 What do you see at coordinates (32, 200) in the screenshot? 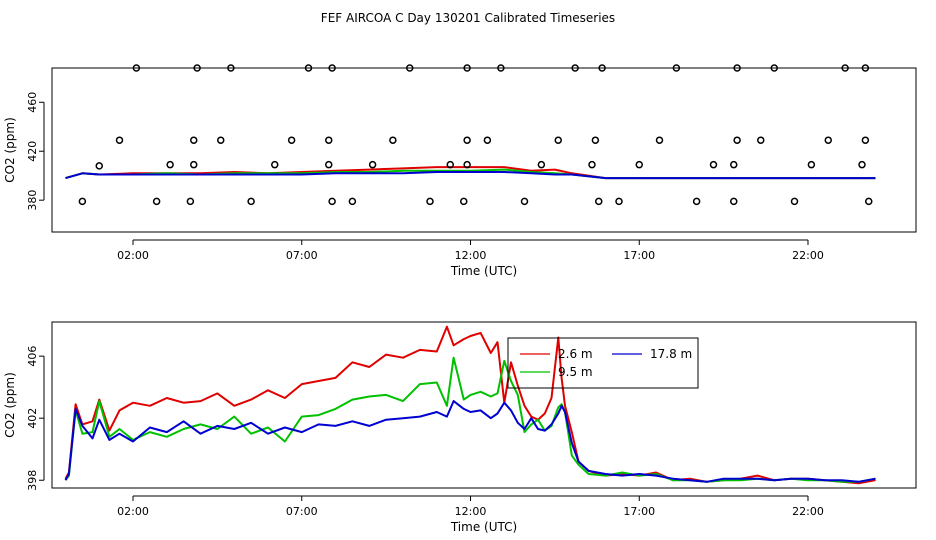
I see `y-tick-label: 380` at bounding box center [32, 200].